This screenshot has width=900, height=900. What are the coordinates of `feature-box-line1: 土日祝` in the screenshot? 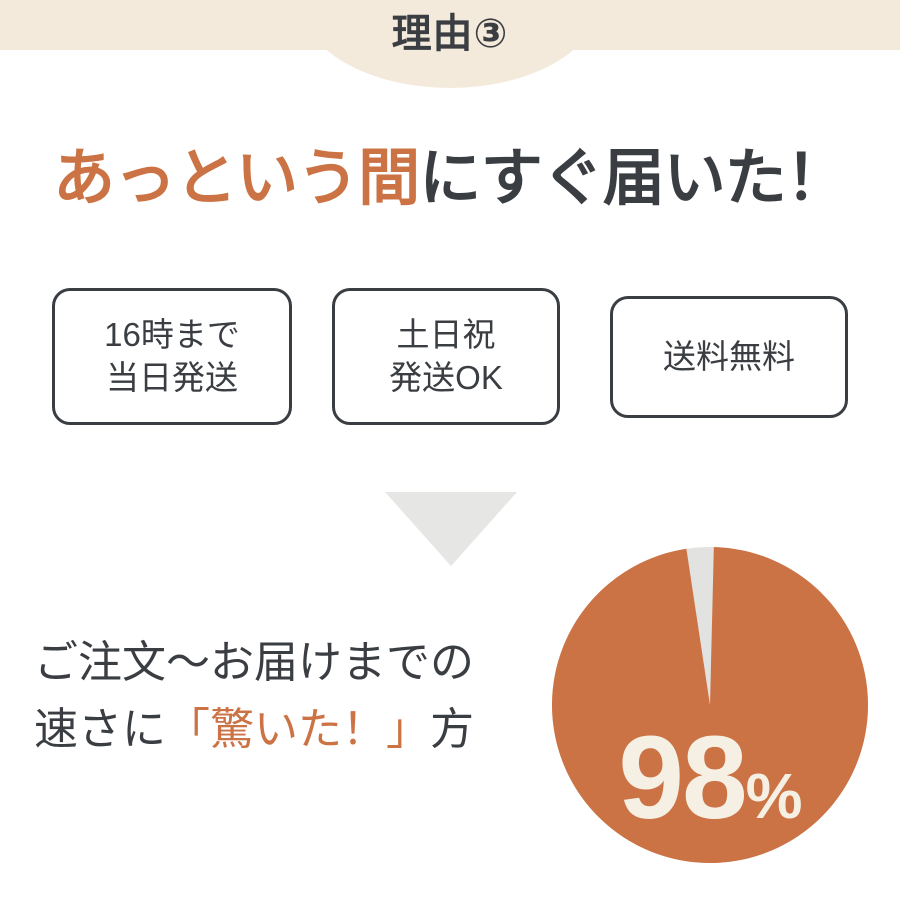 It's located at (446, 334).